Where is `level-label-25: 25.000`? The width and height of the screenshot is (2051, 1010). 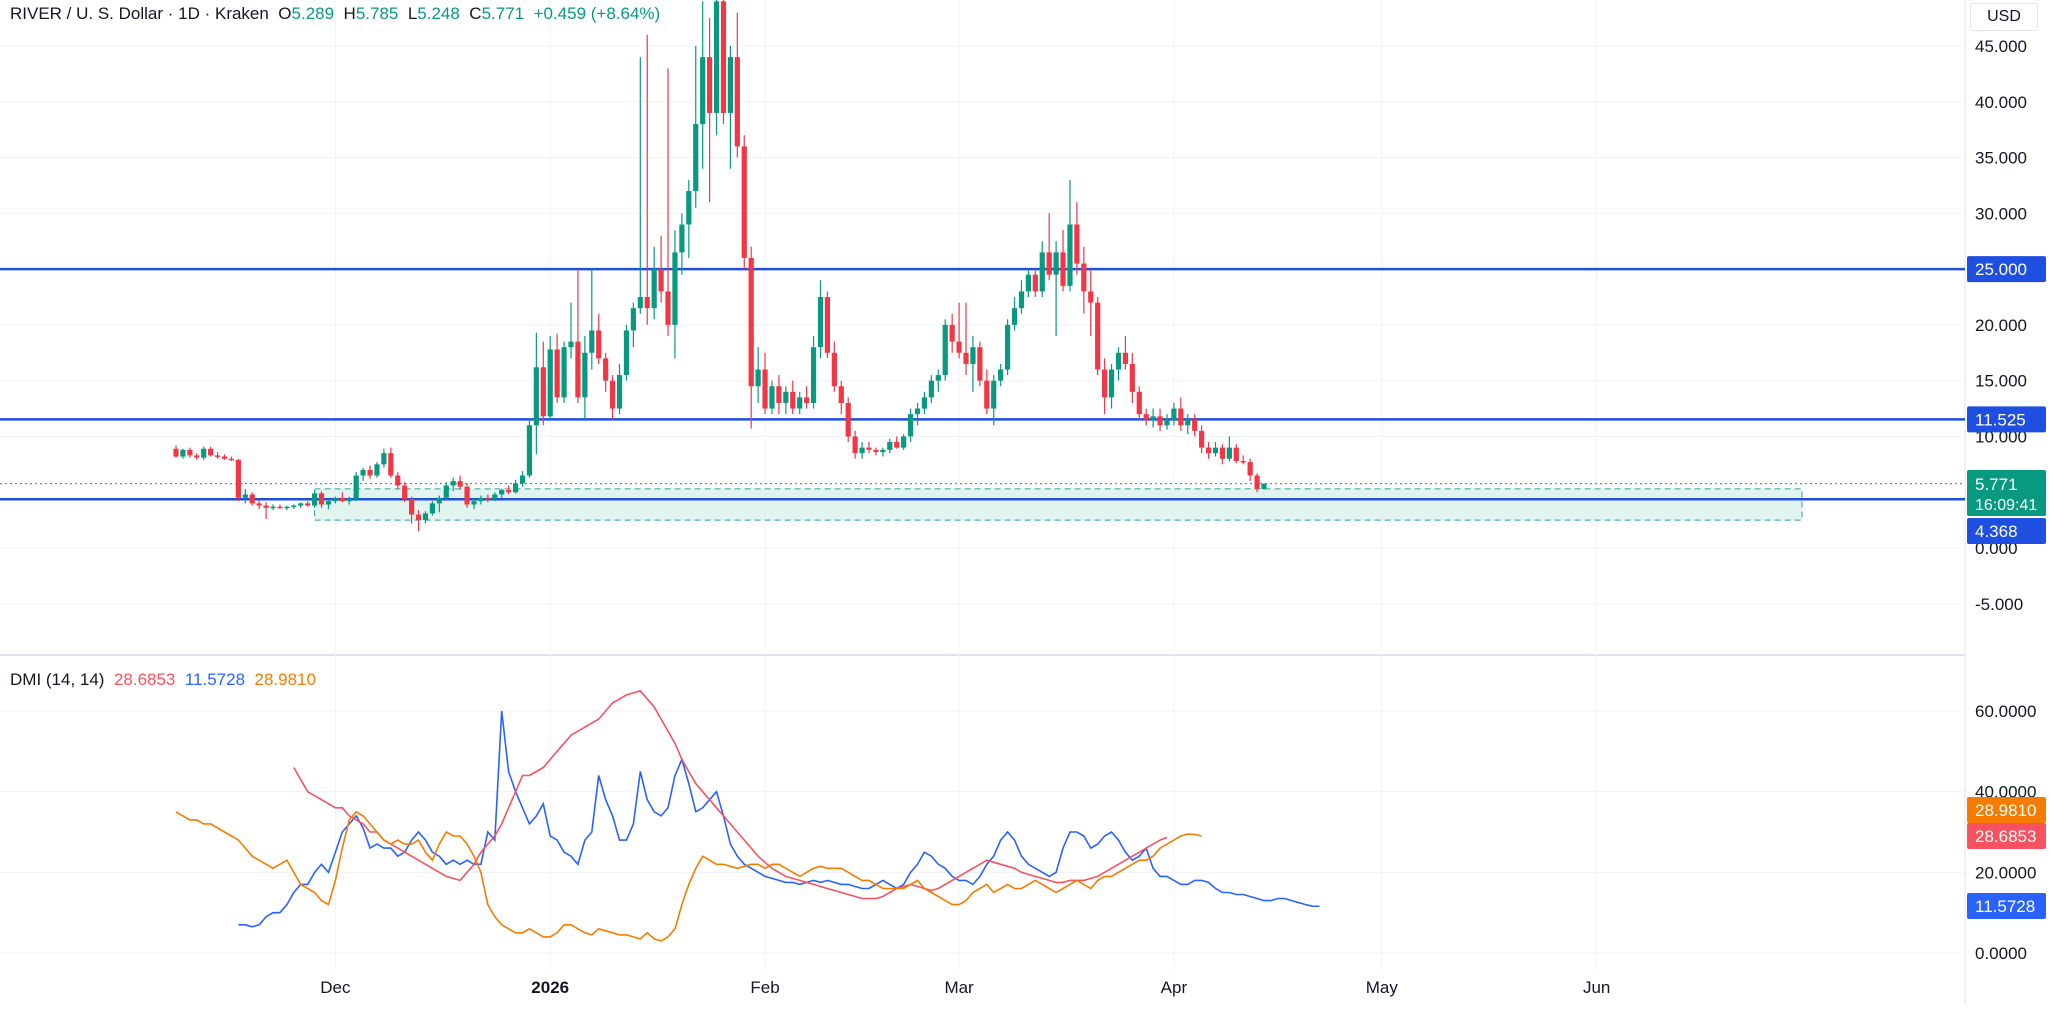 level-label-25: 25.000 is located at coordinates (2006, 269).